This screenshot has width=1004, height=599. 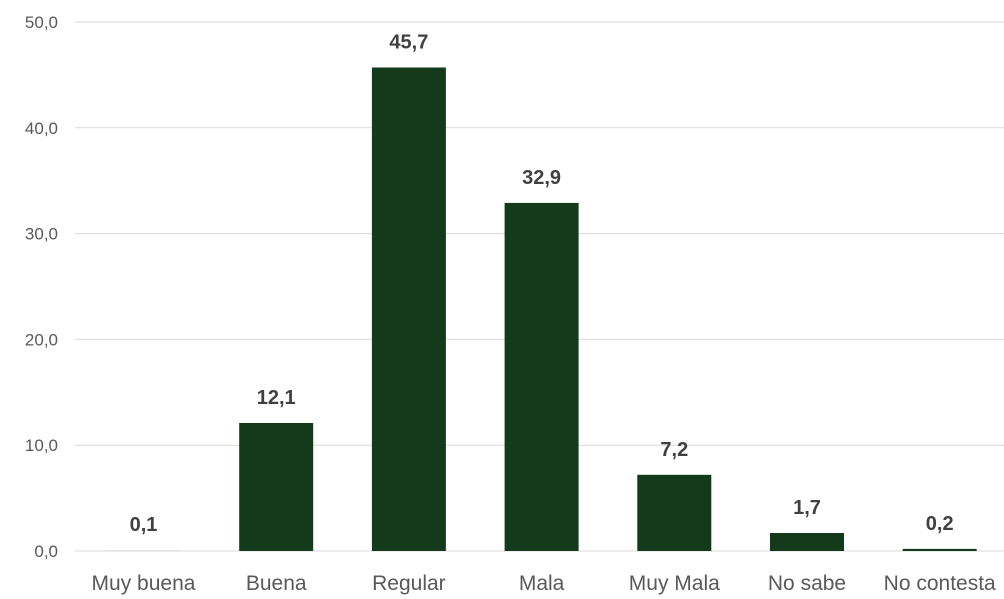 What do you see at coordinates (940, 583) in the screenshot?
I see `x-category-label: No contesta` at bounding box center [940, 583].